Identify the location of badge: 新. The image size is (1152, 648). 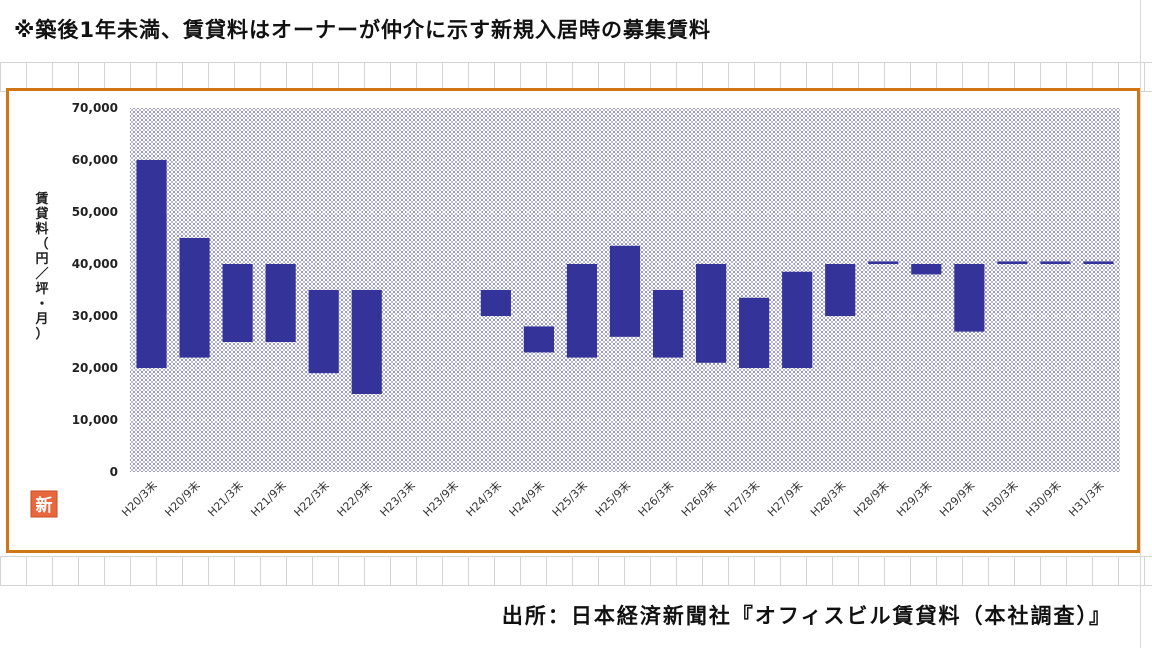
(44, 504).